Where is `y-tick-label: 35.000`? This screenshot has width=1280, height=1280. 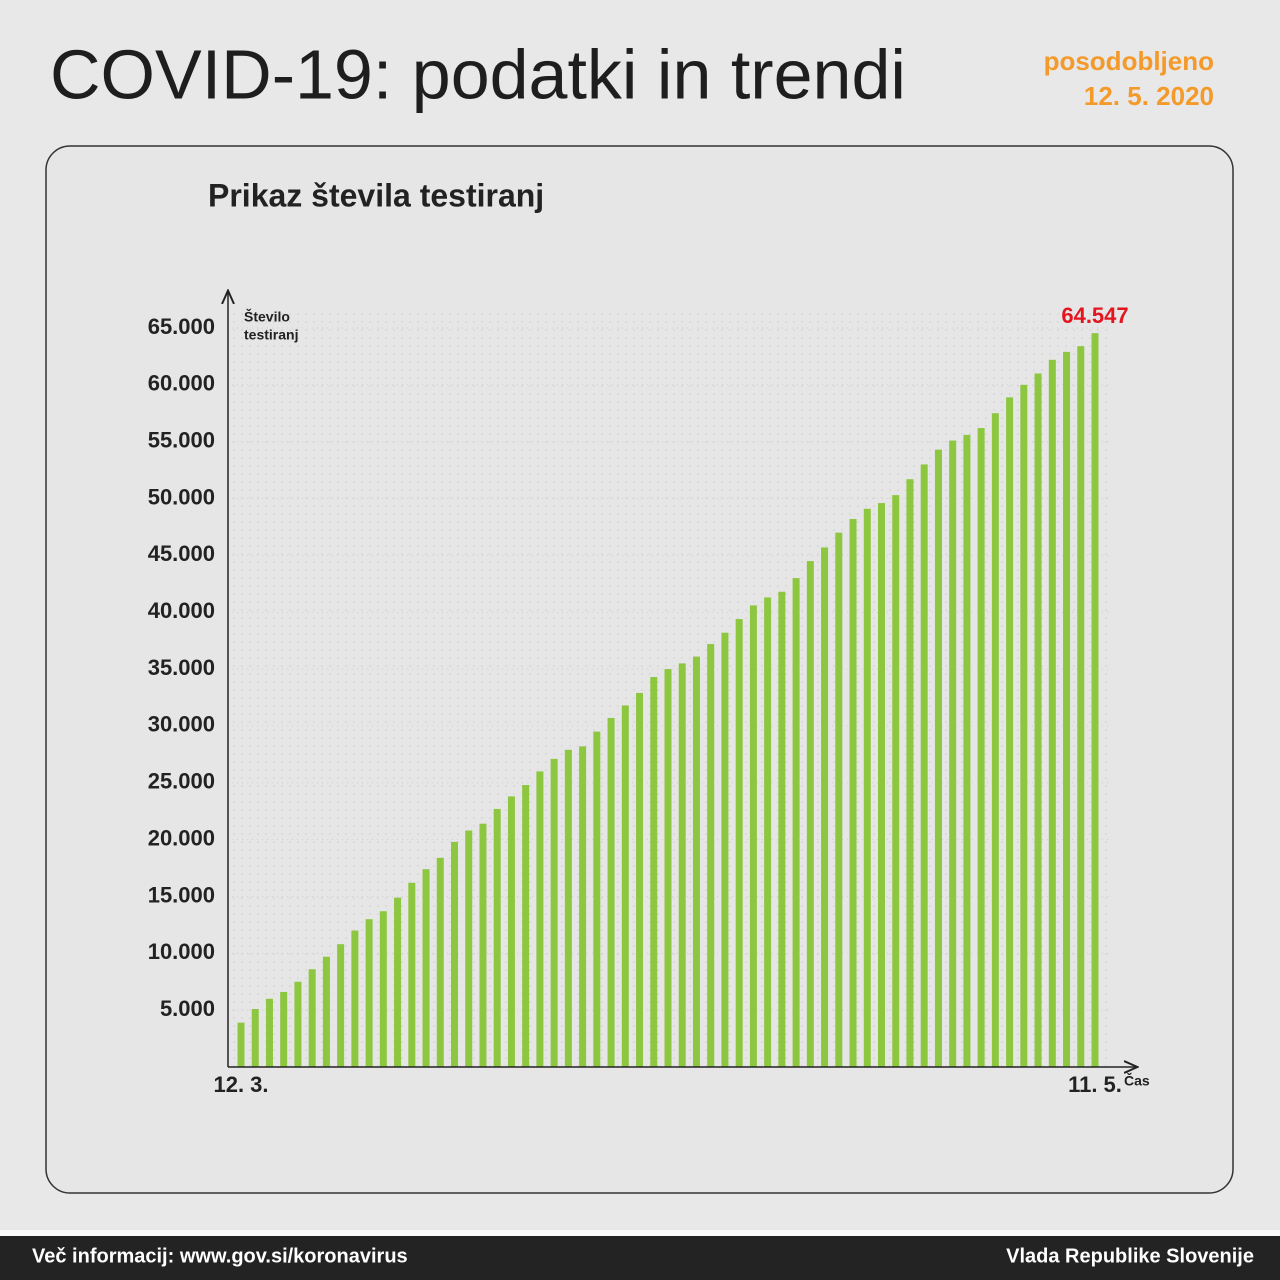
y-tick-label: 35.000 is located at coordinates (181, 667).